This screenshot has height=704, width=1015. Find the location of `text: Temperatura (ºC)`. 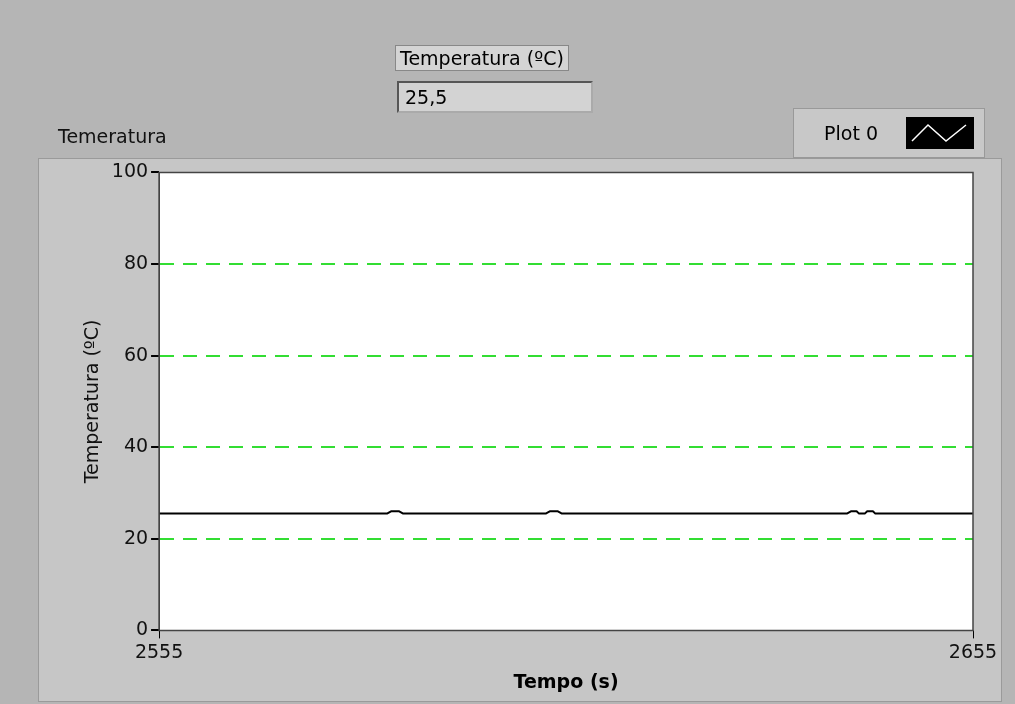

text: Temperatura (ºC) is located at coordinates (482, 58).